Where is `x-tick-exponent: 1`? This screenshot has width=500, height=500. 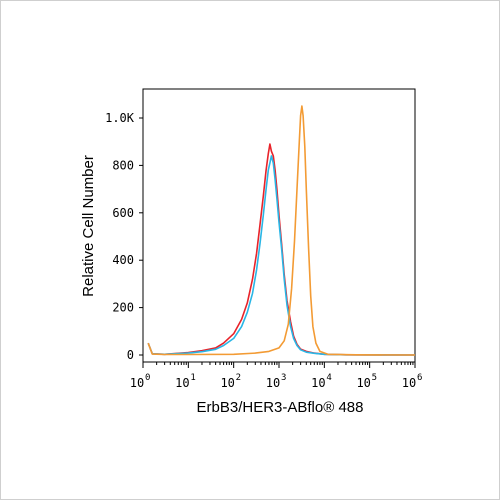 x-tick-exponent: 1 is located at coordinates (192, 378).